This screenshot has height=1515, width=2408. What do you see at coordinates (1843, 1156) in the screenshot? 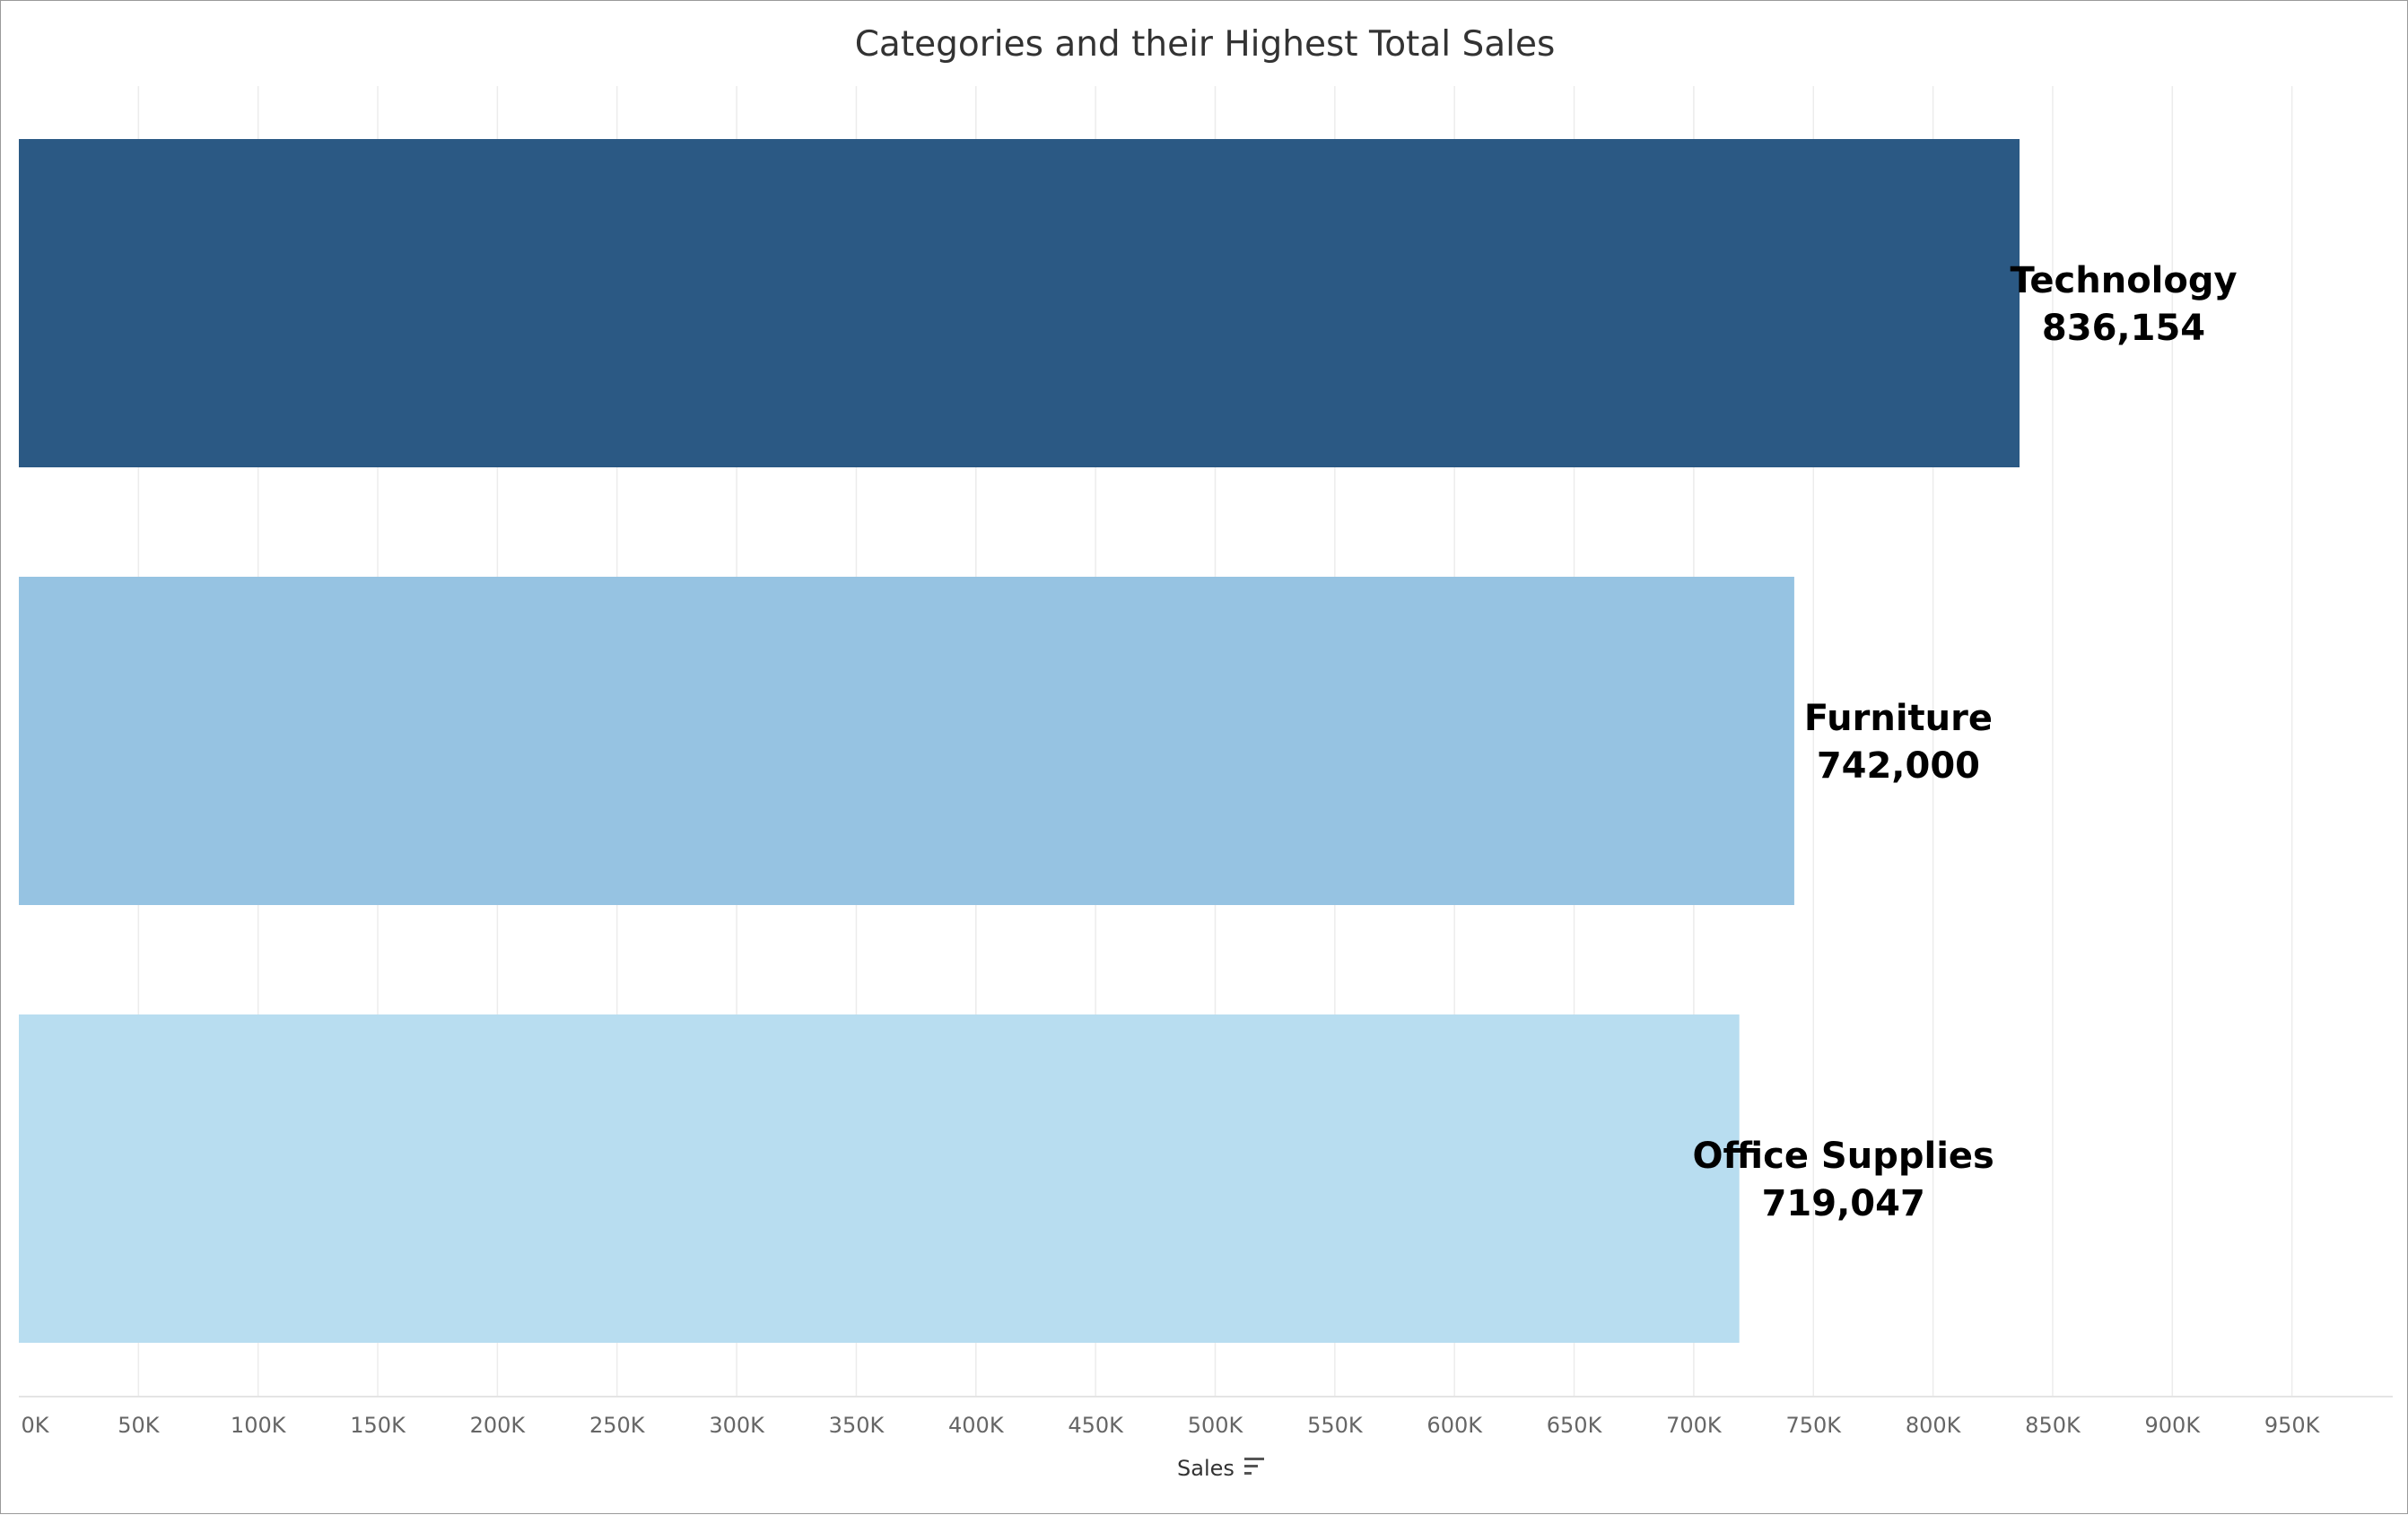
I see `bar-category-label: Office Supplies` at bounding box center [1843, 1156].